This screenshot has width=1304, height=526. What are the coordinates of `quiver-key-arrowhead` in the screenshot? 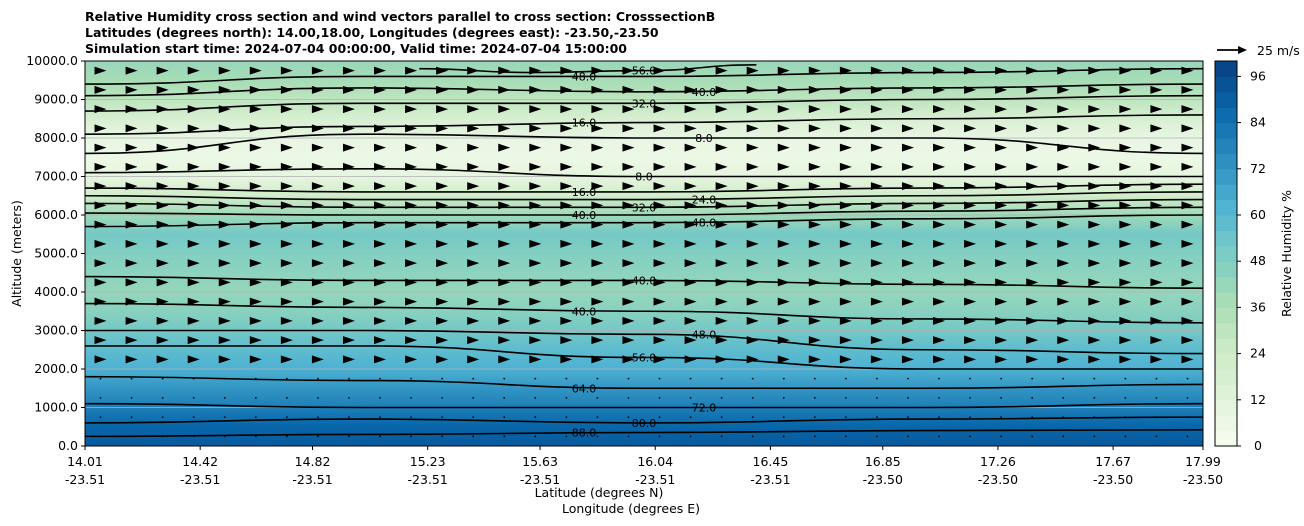 It's located at (1242, 50).